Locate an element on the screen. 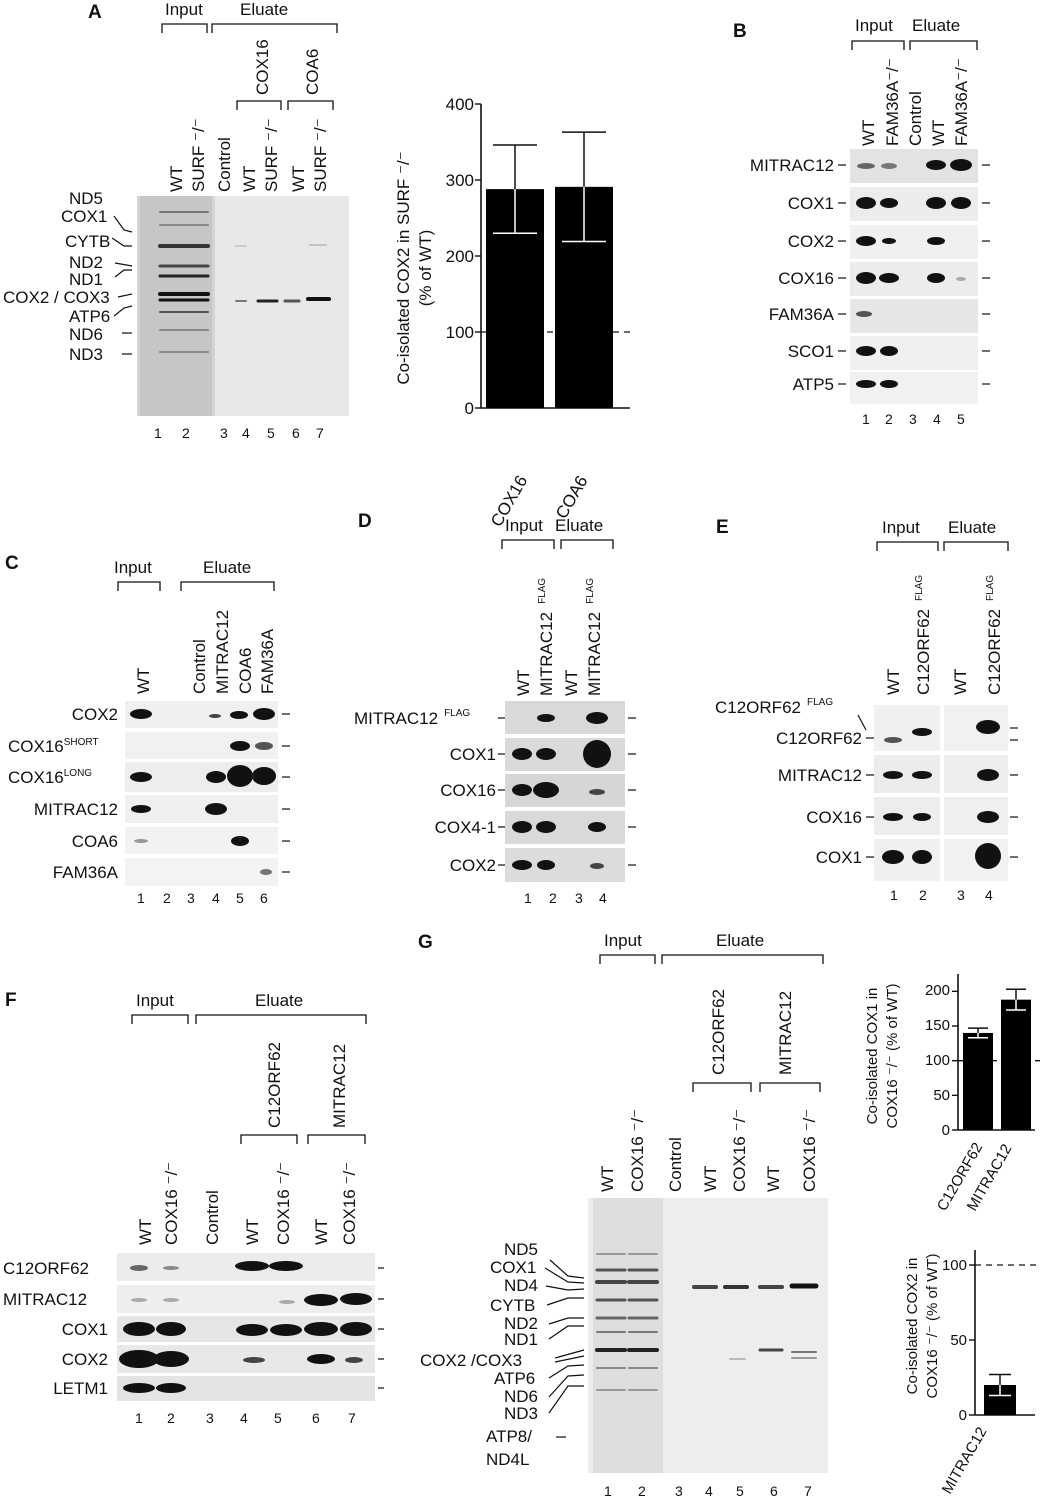 The image size is (1043, 1505). panel-e-row-cox1: COX1 is located at coordinates (839, 857).